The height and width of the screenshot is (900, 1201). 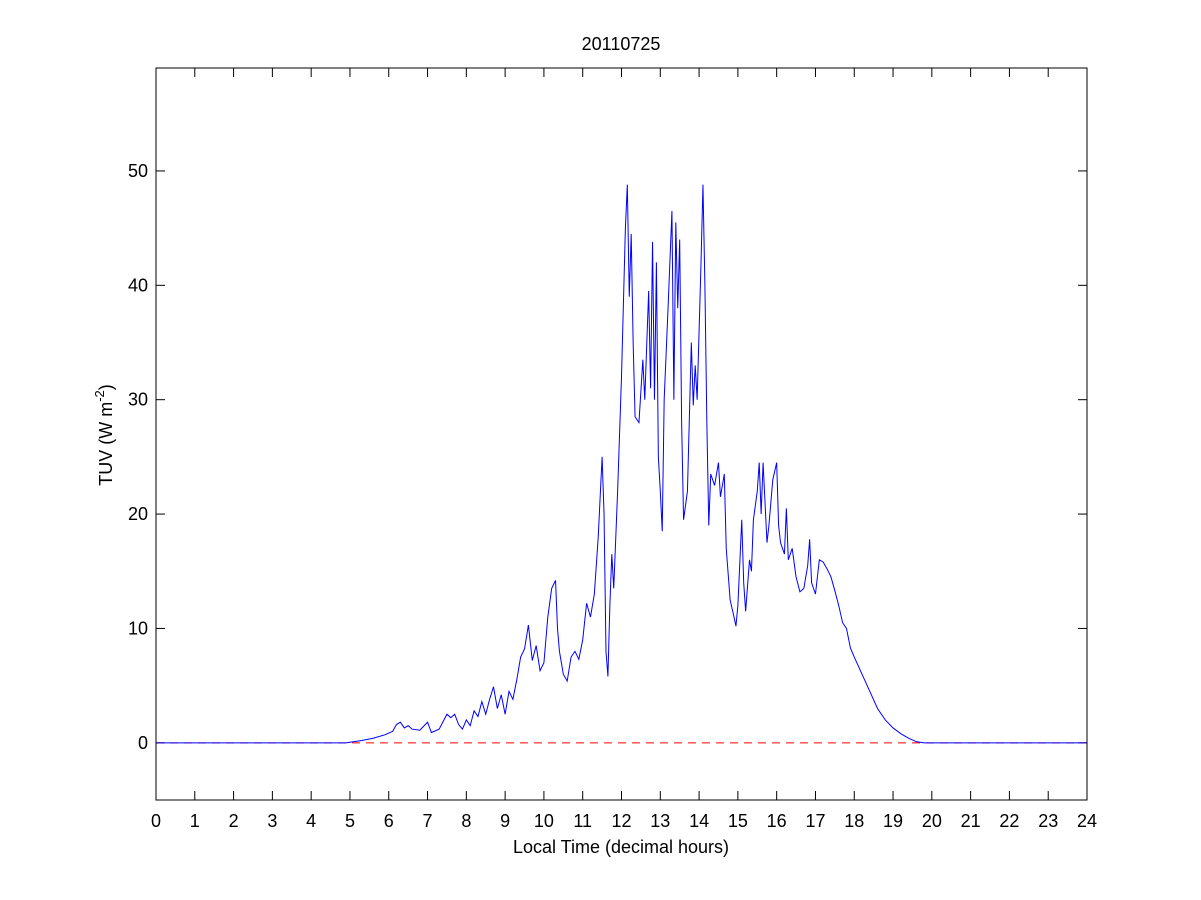 I want to click on x-tick-label: 22, so click(x=1009, y=821).